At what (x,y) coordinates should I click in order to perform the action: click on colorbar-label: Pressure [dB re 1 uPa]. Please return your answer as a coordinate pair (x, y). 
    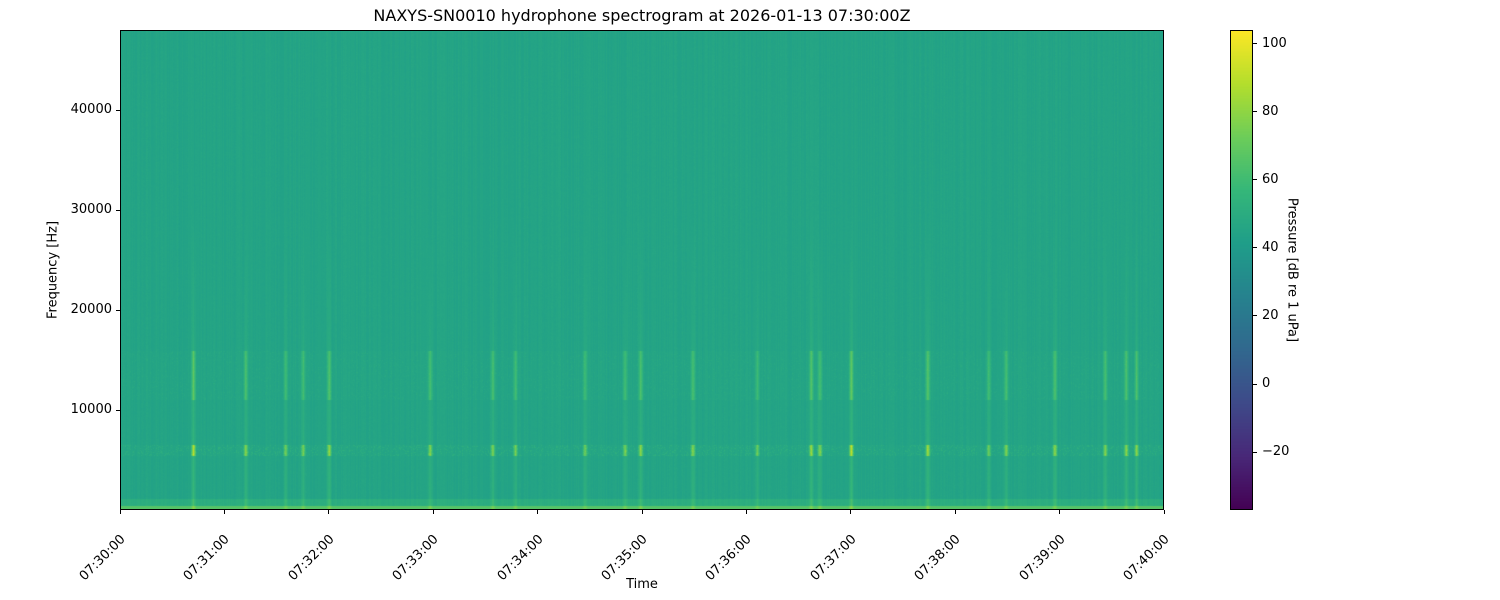
    Looking at the image, I should click on (1292, 270).